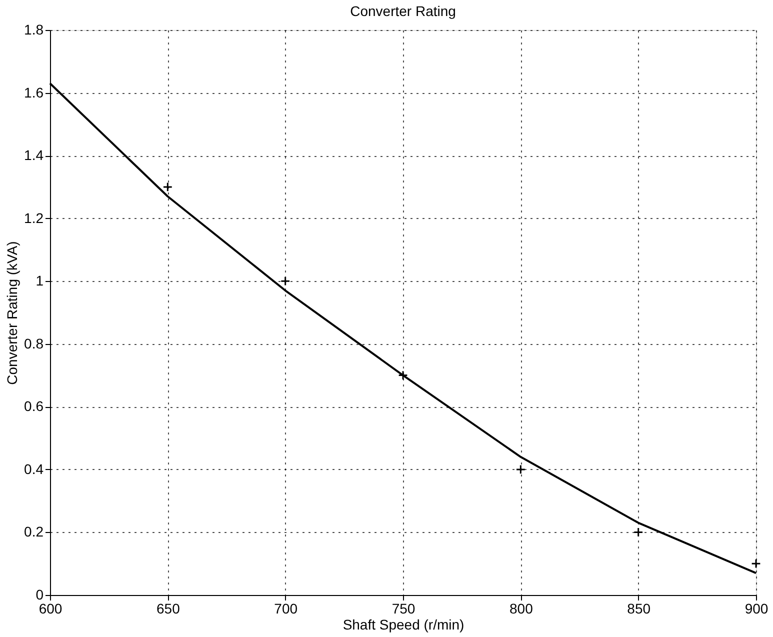 This screenshot has width=773, height=637. I want to click on x-tick-label: 900, so click(756, 608).